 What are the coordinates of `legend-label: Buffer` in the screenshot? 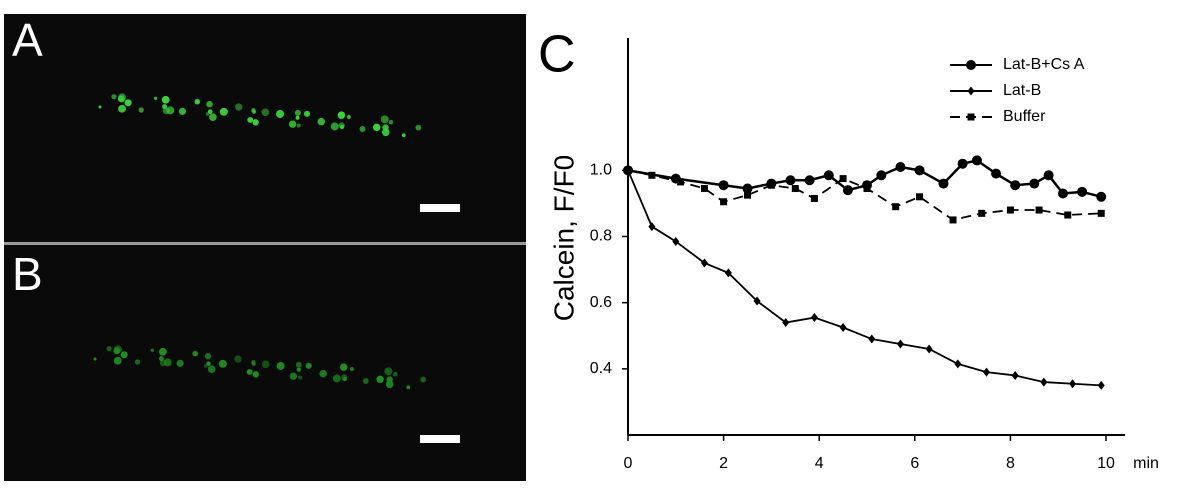 It's located at (1024, 116).